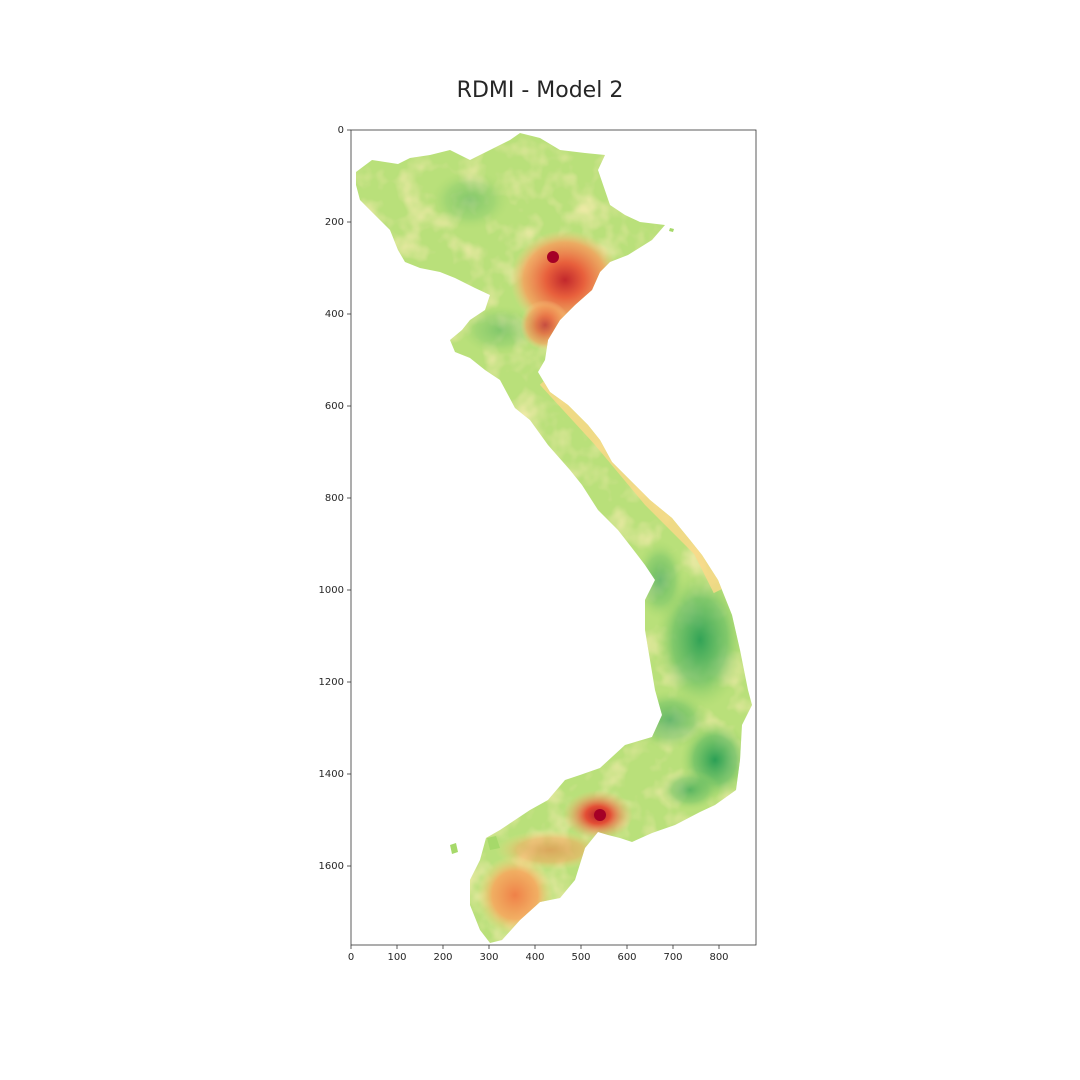 Image resolution: width=1080 pixels, height=1080 pixels. I want to click on y-tick-label: 200, so click(334, 222).